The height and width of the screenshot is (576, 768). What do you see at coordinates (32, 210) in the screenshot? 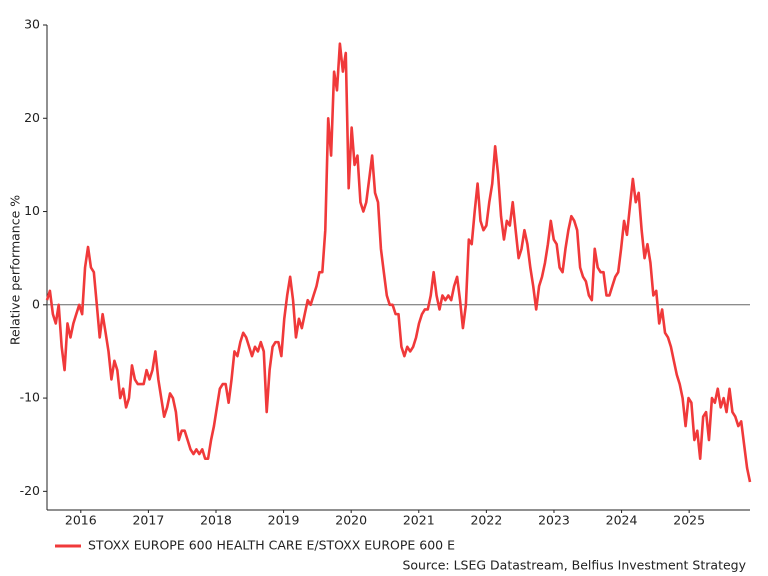
I see `y-tick-label: 10` at bounding box center [32, 210].